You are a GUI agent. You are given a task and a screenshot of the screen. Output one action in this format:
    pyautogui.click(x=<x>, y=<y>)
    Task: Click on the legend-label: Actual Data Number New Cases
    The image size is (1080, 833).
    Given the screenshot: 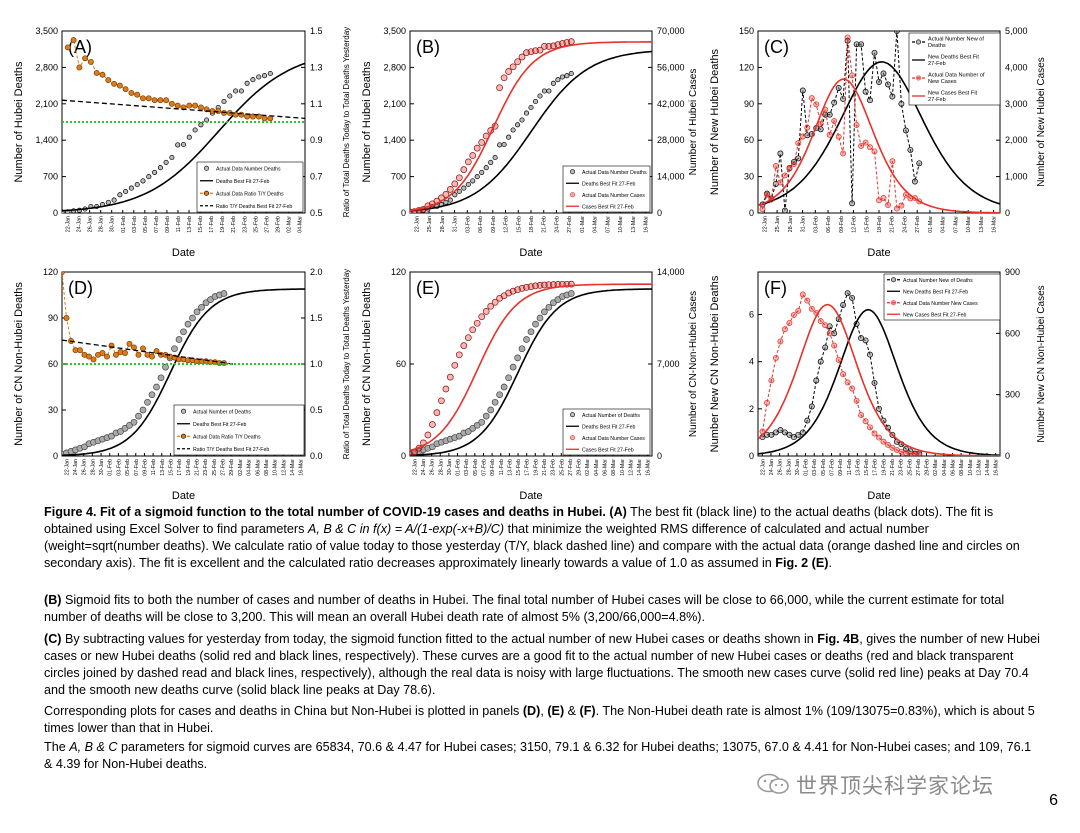 What is the action you would take?
    pyautogui.click(x=940, y=304)
    